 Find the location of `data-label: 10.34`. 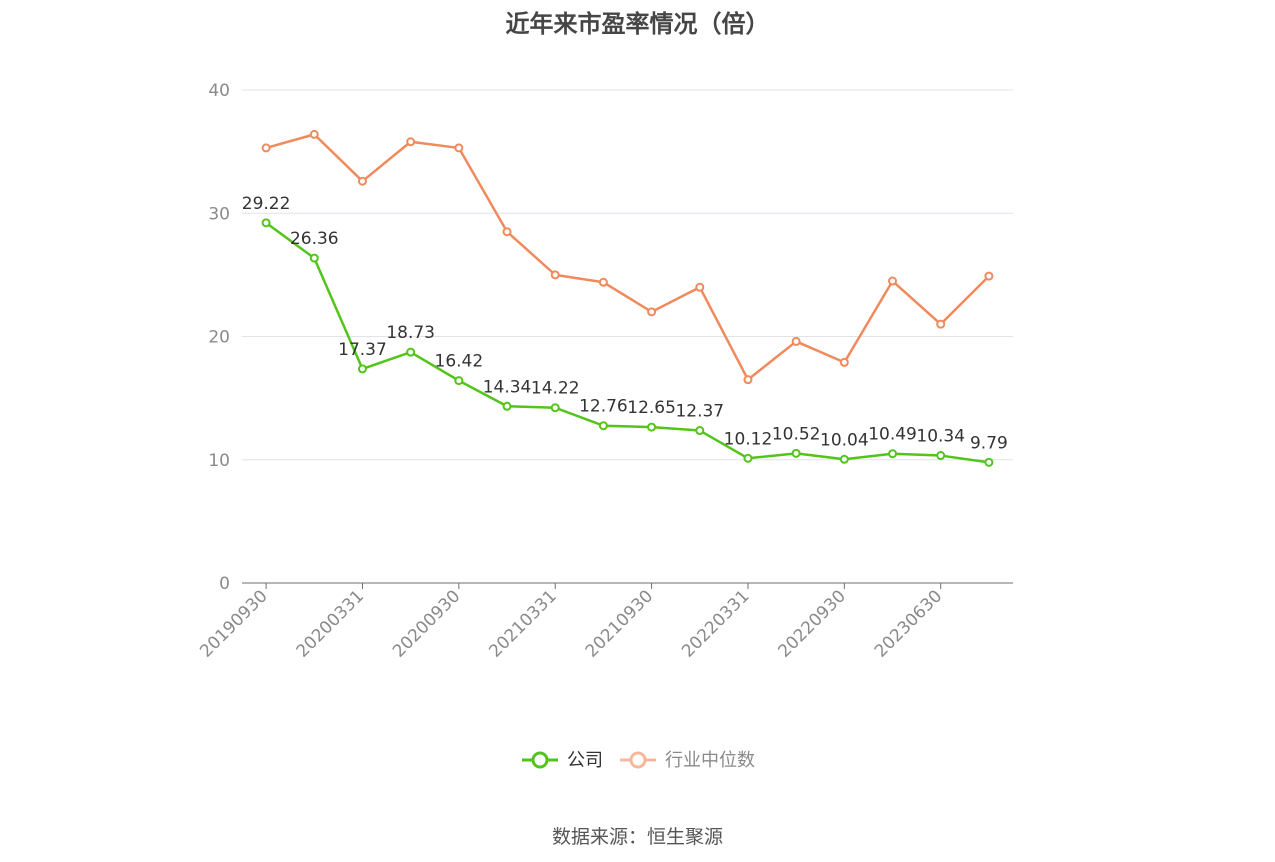

data-label: 10.34 is located at coordinates (940, 437).